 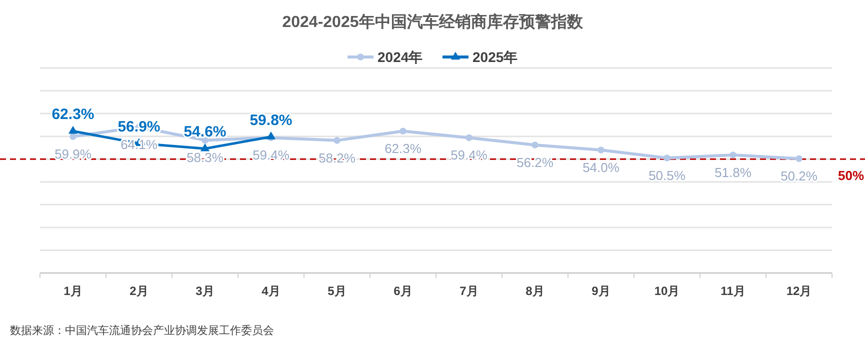 What do you see at coordinates (205, 158) in the screenshot?
I see `data-label: 58.3%` at bounding box center [205, 158].